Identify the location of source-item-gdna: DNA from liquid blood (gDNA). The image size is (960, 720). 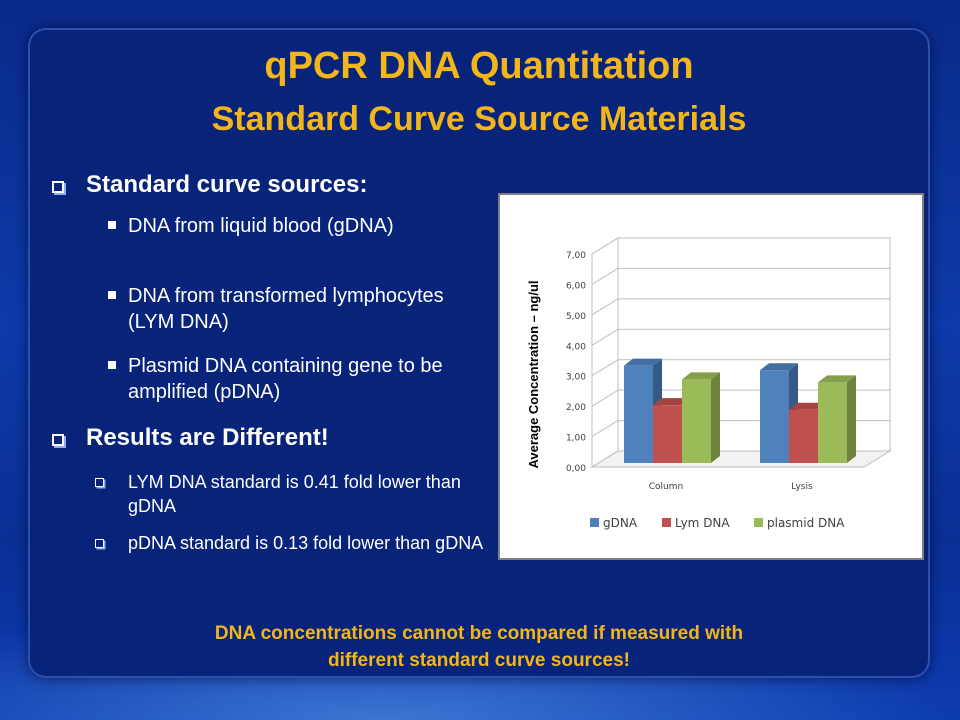
(261, 226).